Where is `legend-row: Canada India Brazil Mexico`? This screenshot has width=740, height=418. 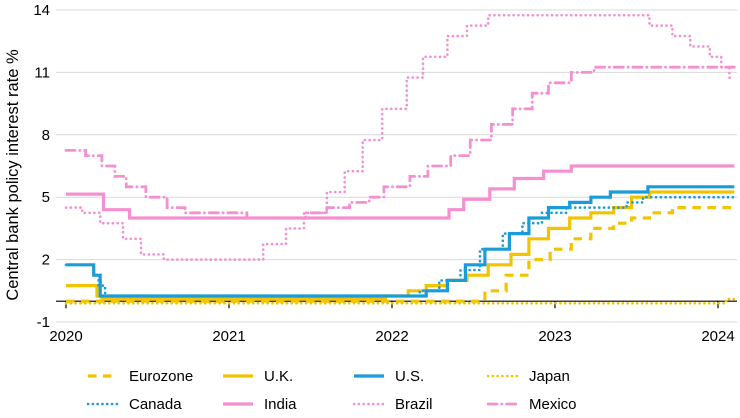 legend-row: Canada India Brazil Mexico is located at coordinates (412, 404).